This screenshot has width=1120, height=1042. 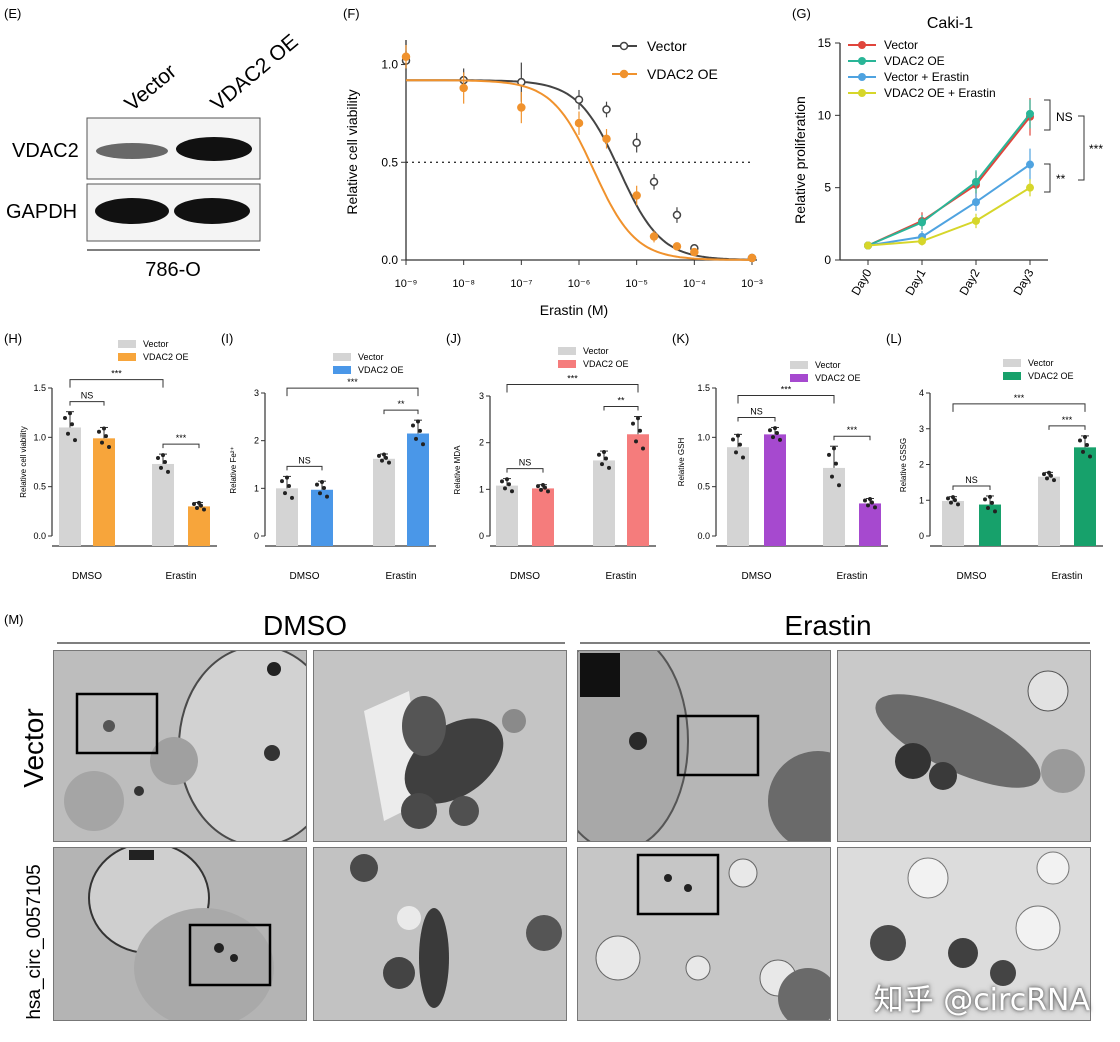 What do you see at coordinates (34, 941) in the screenshot?
I see `row-label-circrna: hsa_circ_0057105` at bounding box center [34, 941].